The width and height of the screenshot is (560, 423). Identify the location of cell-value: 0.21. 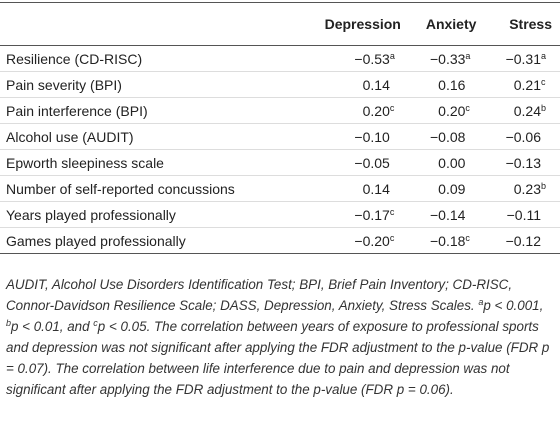
(527, 84).